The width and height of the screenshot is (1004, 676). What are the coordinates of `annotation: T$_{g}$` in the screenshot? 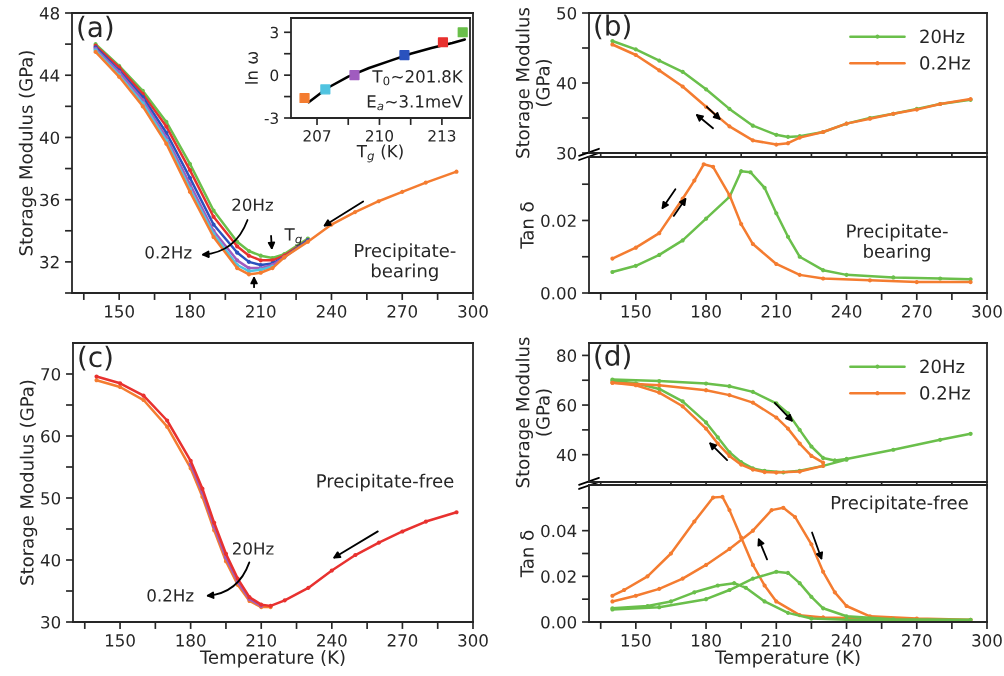 It's located at (293, 237).